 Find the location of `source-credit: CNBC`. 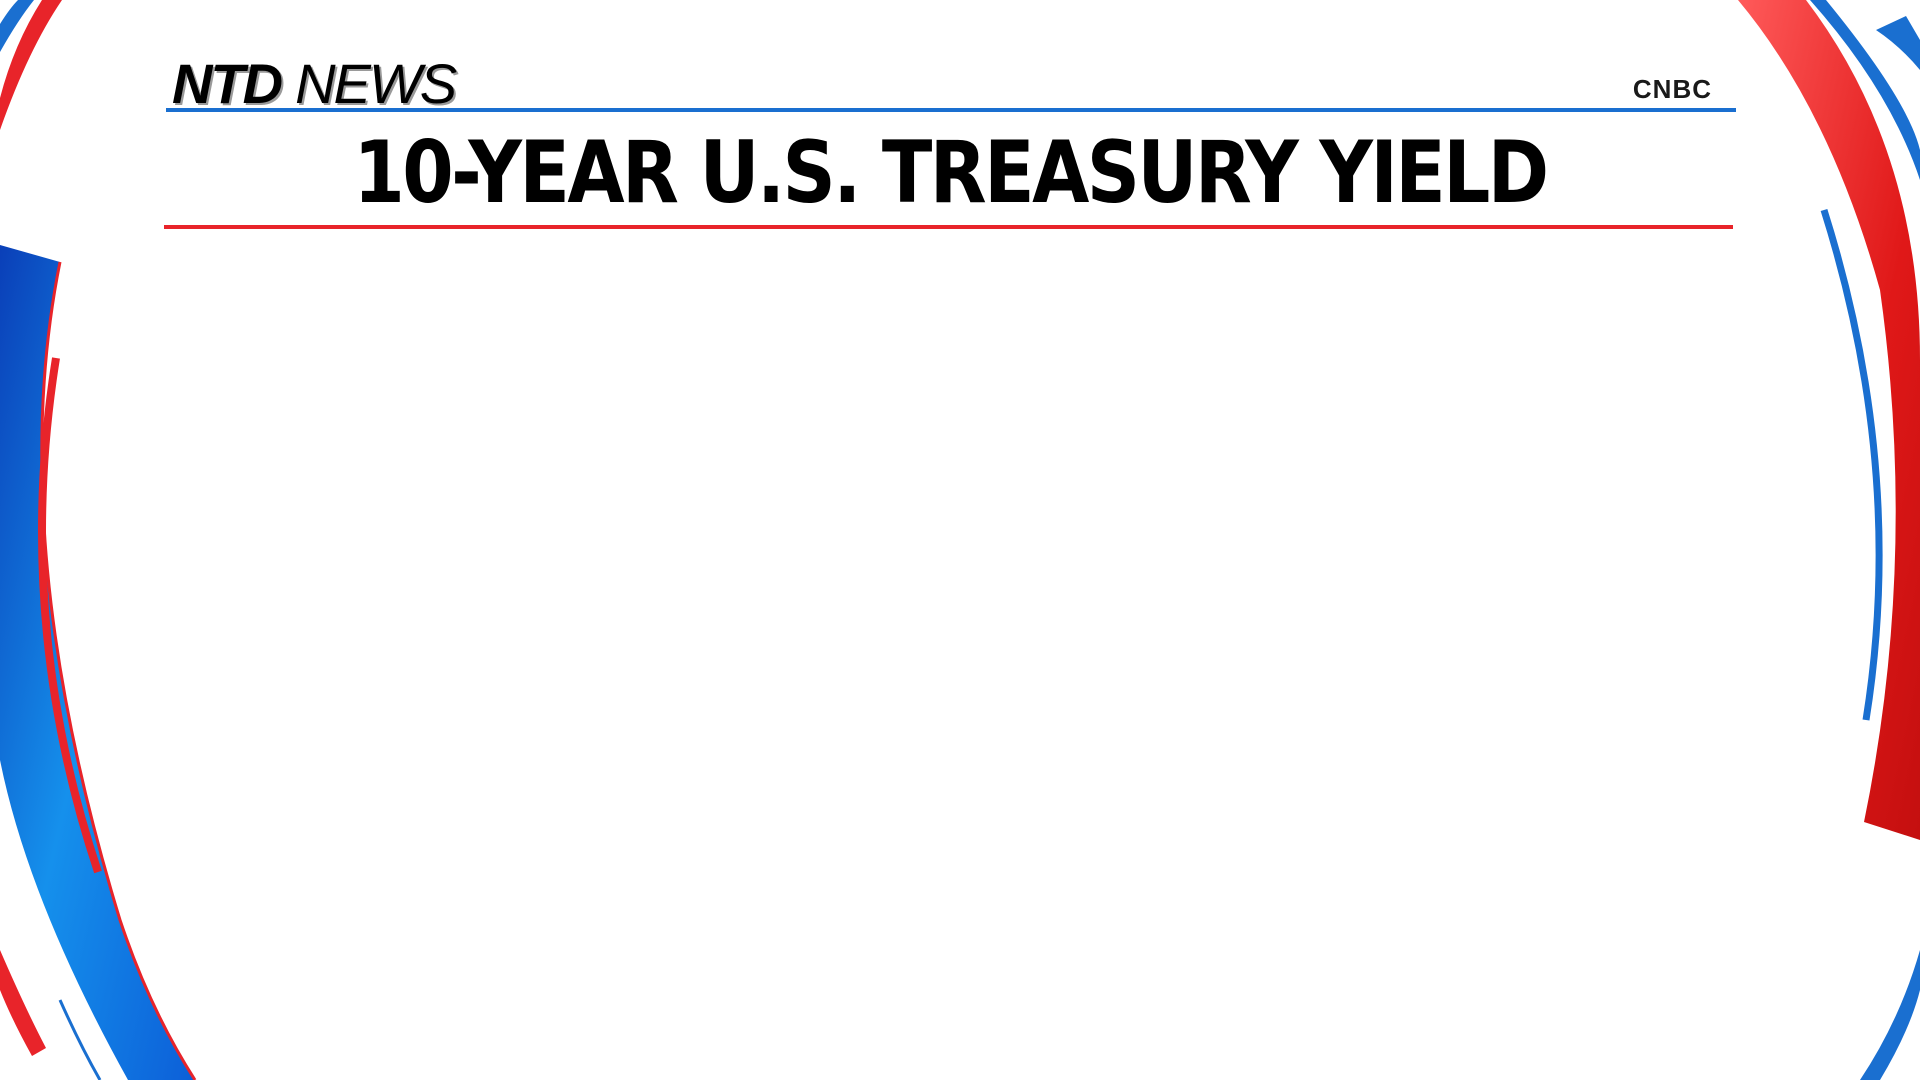

source-credit: CNBC is located at coordinates (1672, 89).